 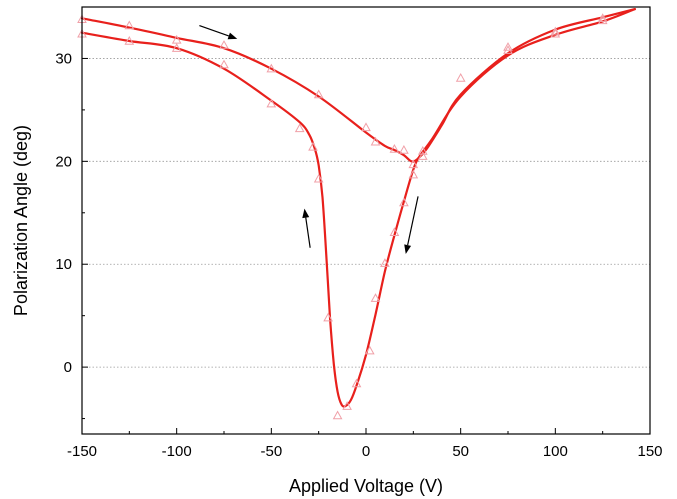 What do you see at coordinates (271, 451) in the screenshot?
I see `x-tick-label: -50` at bounding box center [271, 451].